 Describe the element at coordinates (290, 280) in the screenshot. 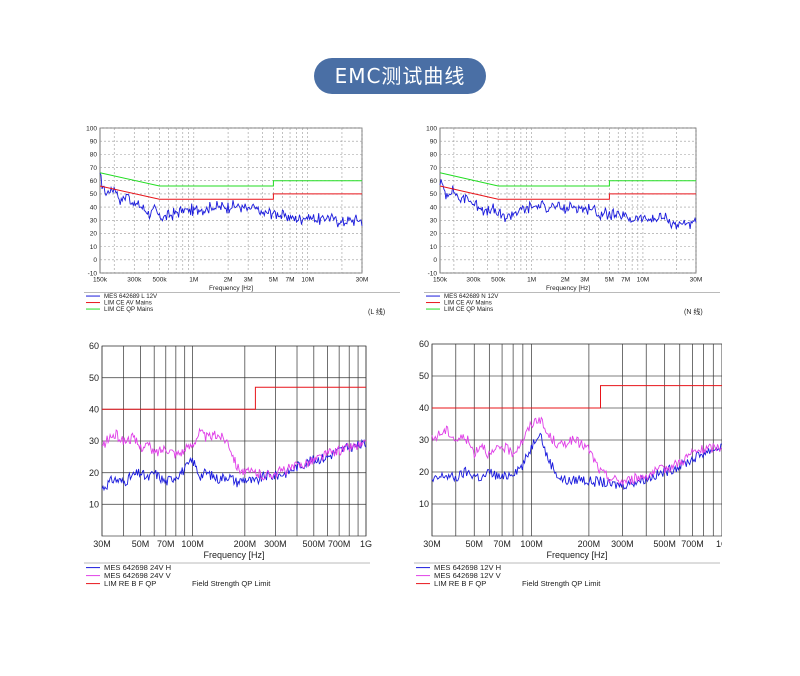

I see `x-tick-label: 7M` at that location.